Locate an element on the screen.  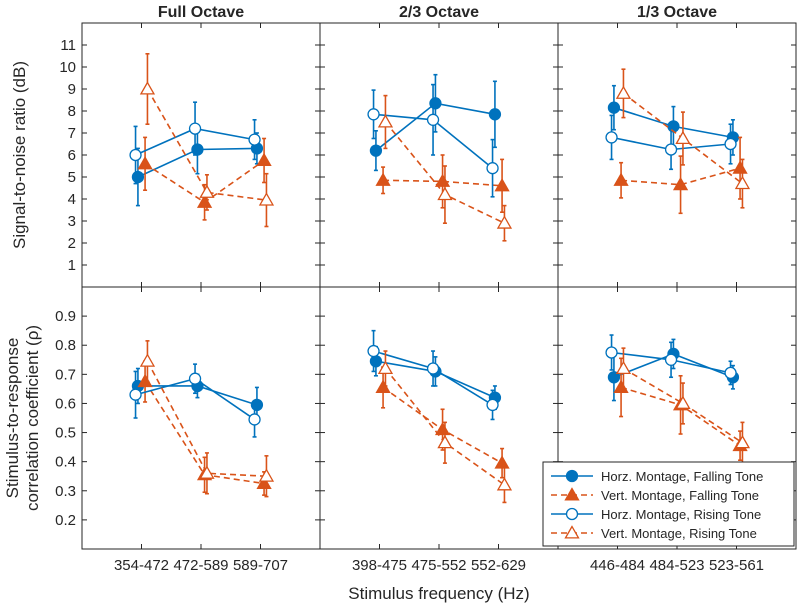
x-tick-label: 523-561 is located at coordinates (736, 565).